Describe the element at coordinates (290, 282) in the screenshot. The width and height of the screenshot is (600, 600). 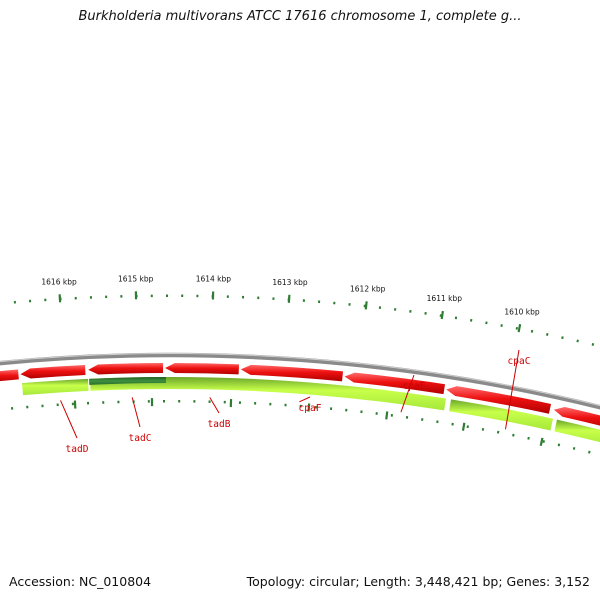
I see `scale-label: 1613 kbp` at that location.